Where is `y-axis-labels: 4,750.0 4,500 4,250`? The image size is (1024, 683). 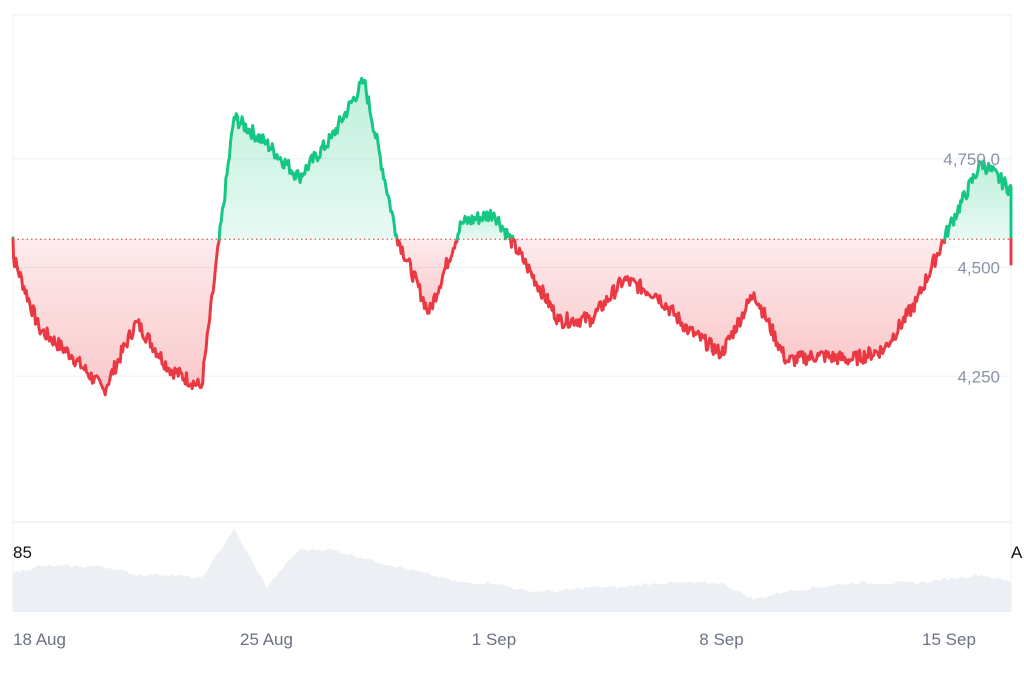 y-axis-labels: 4,750.0 4,500 4,250 is located at coordinates (971, 268).